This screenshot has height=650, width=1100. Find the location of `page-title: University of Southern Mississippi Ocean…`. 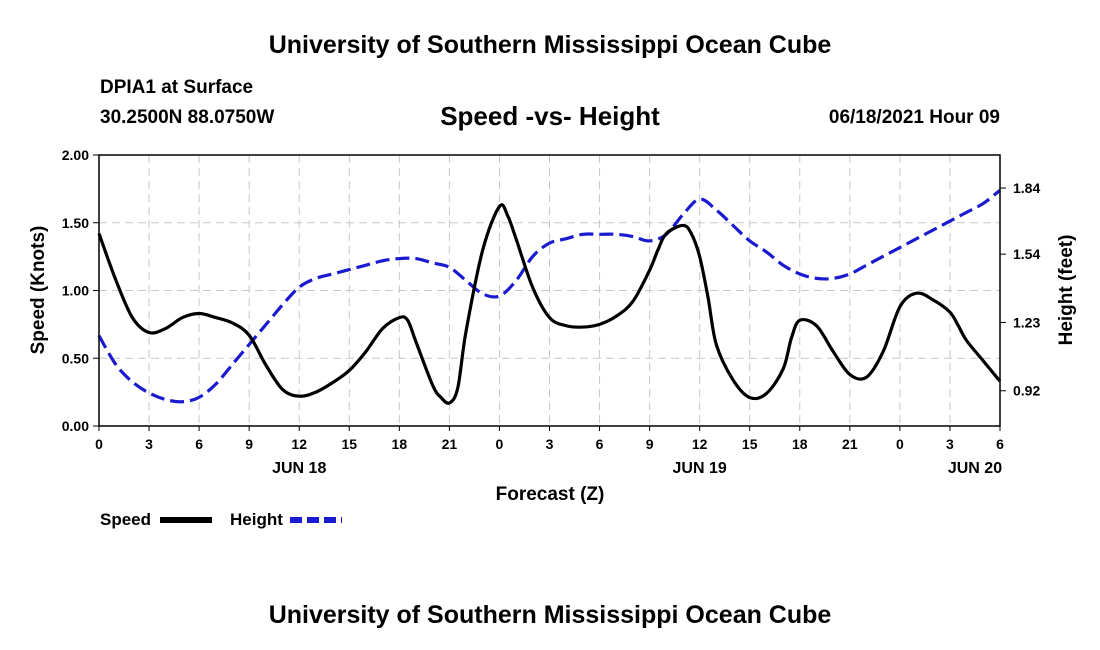

page-title: University of Southern Mississippi Ocean… is located at coordinates (550, 45).